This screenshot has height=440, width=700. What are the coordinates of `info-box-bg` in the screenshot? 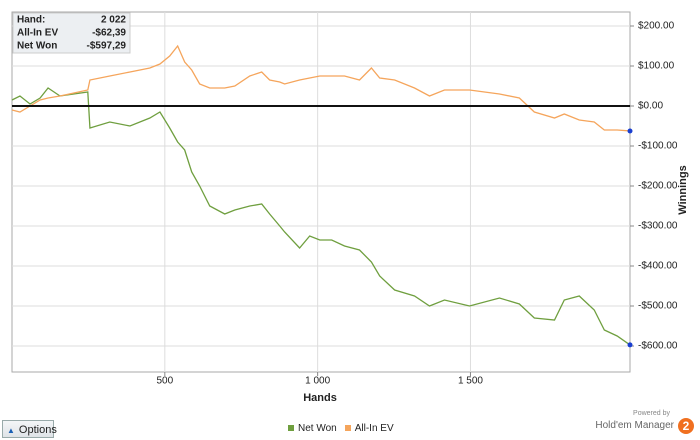 It's located at (71, 33).